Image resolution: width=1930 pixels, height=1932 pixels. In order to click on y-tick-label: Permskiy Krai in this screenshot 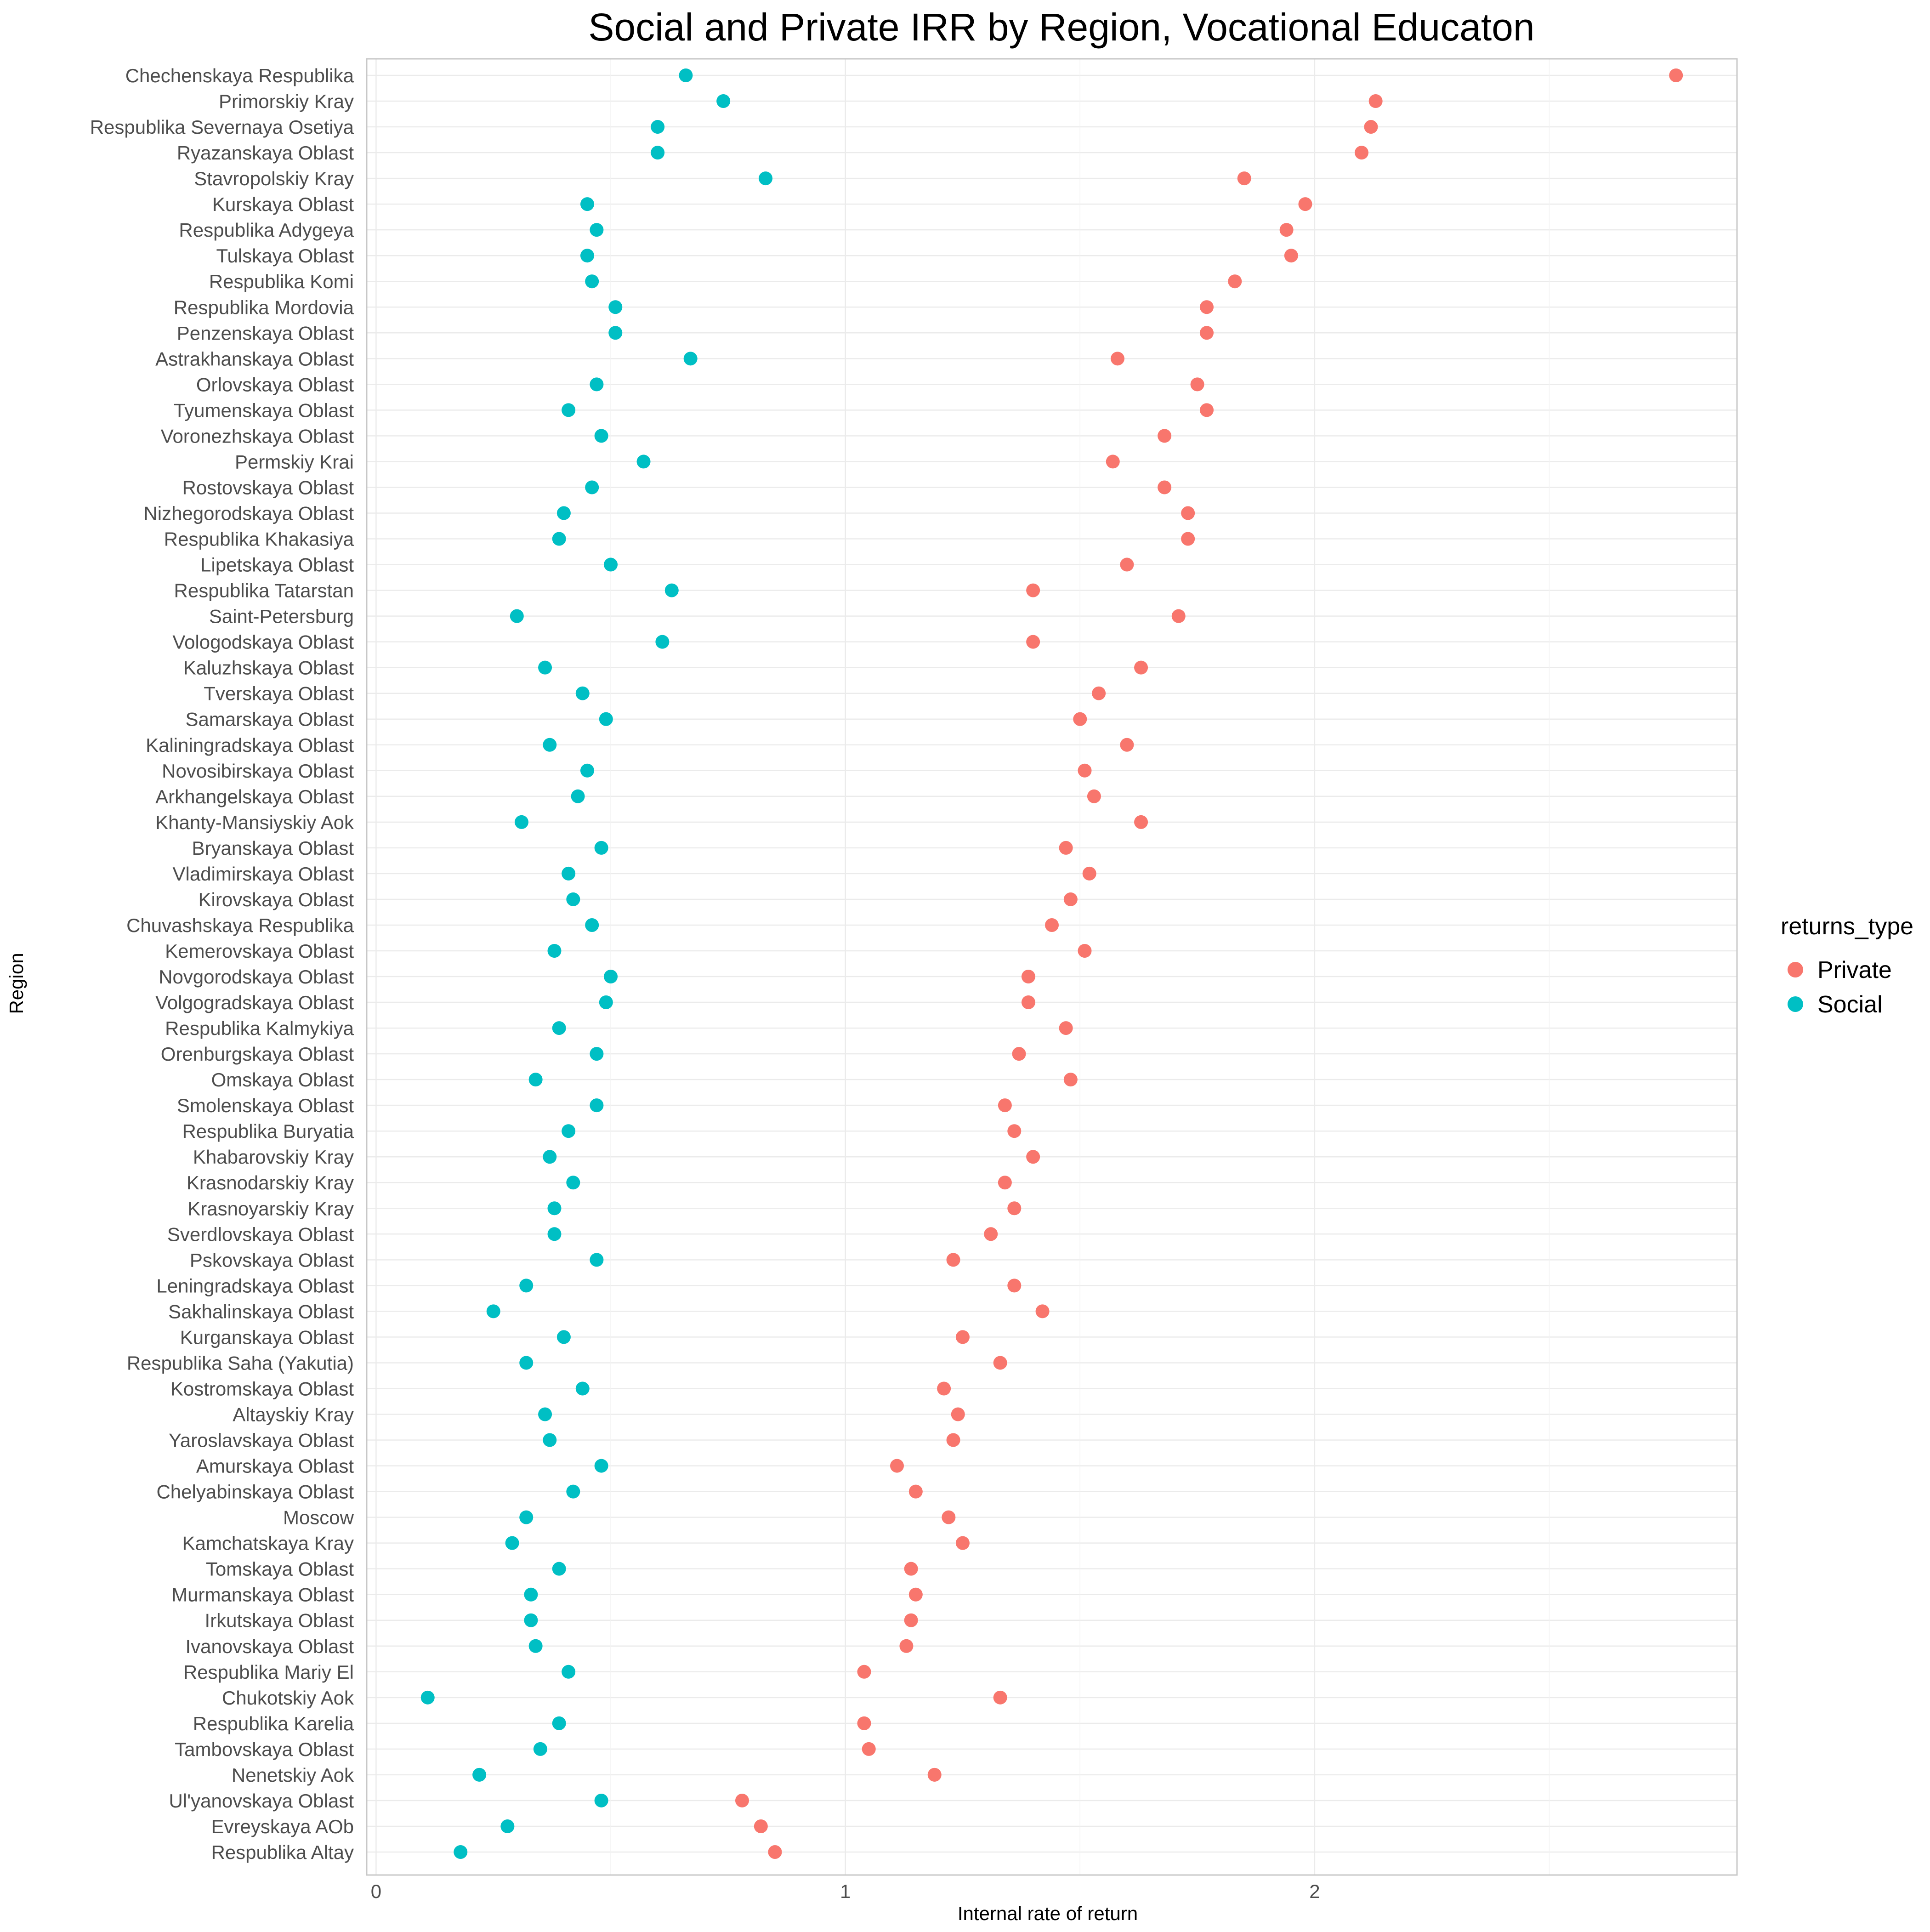, I will do `click(294, 462)`.